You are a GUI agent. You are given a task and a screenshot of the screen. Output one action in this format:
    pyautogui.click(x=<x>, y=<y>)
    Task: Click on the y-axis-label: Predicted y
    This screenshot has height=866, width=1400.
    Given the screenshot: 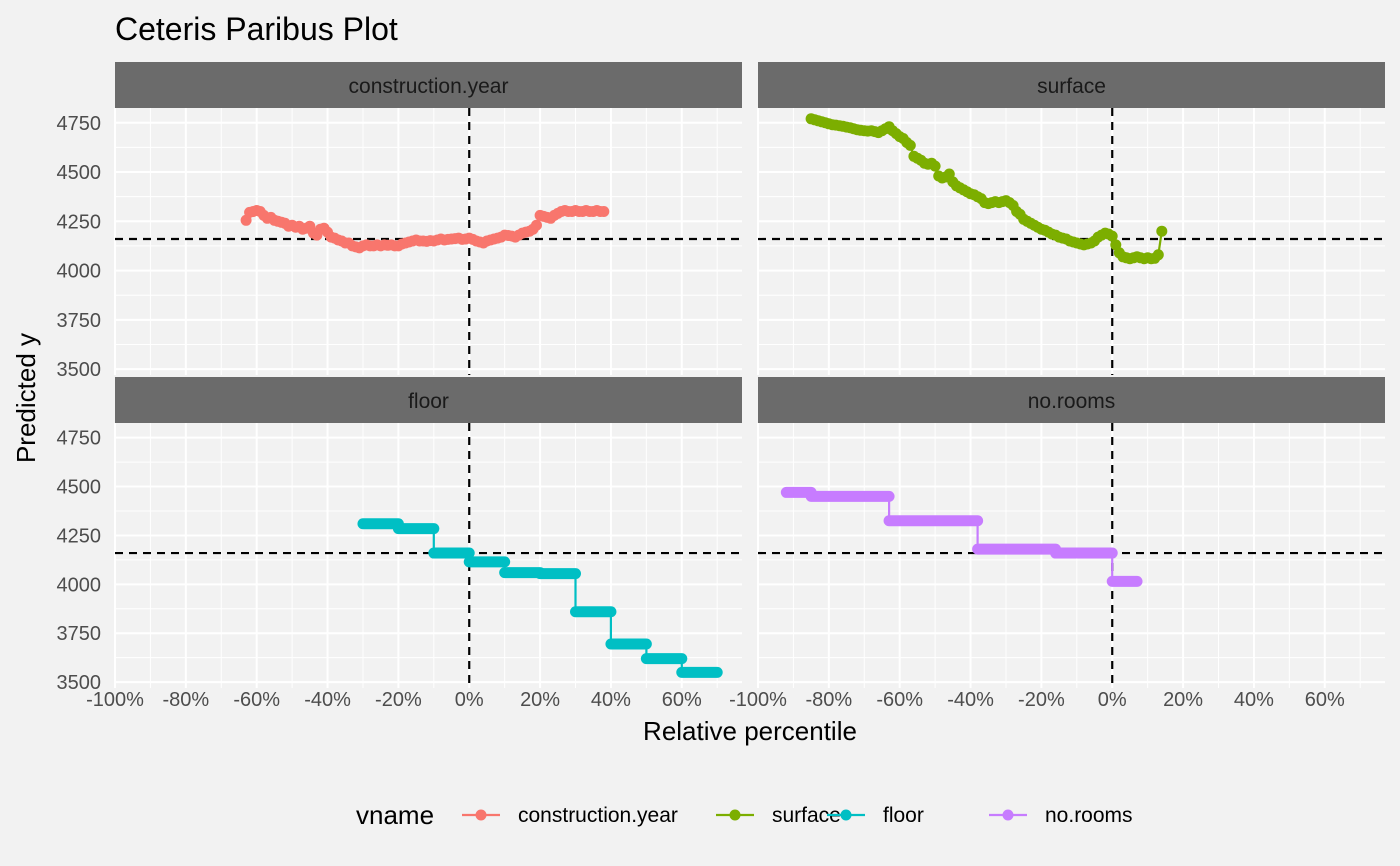 What is the action you would take?
    pyautogui.click(x=26, y=398)
    